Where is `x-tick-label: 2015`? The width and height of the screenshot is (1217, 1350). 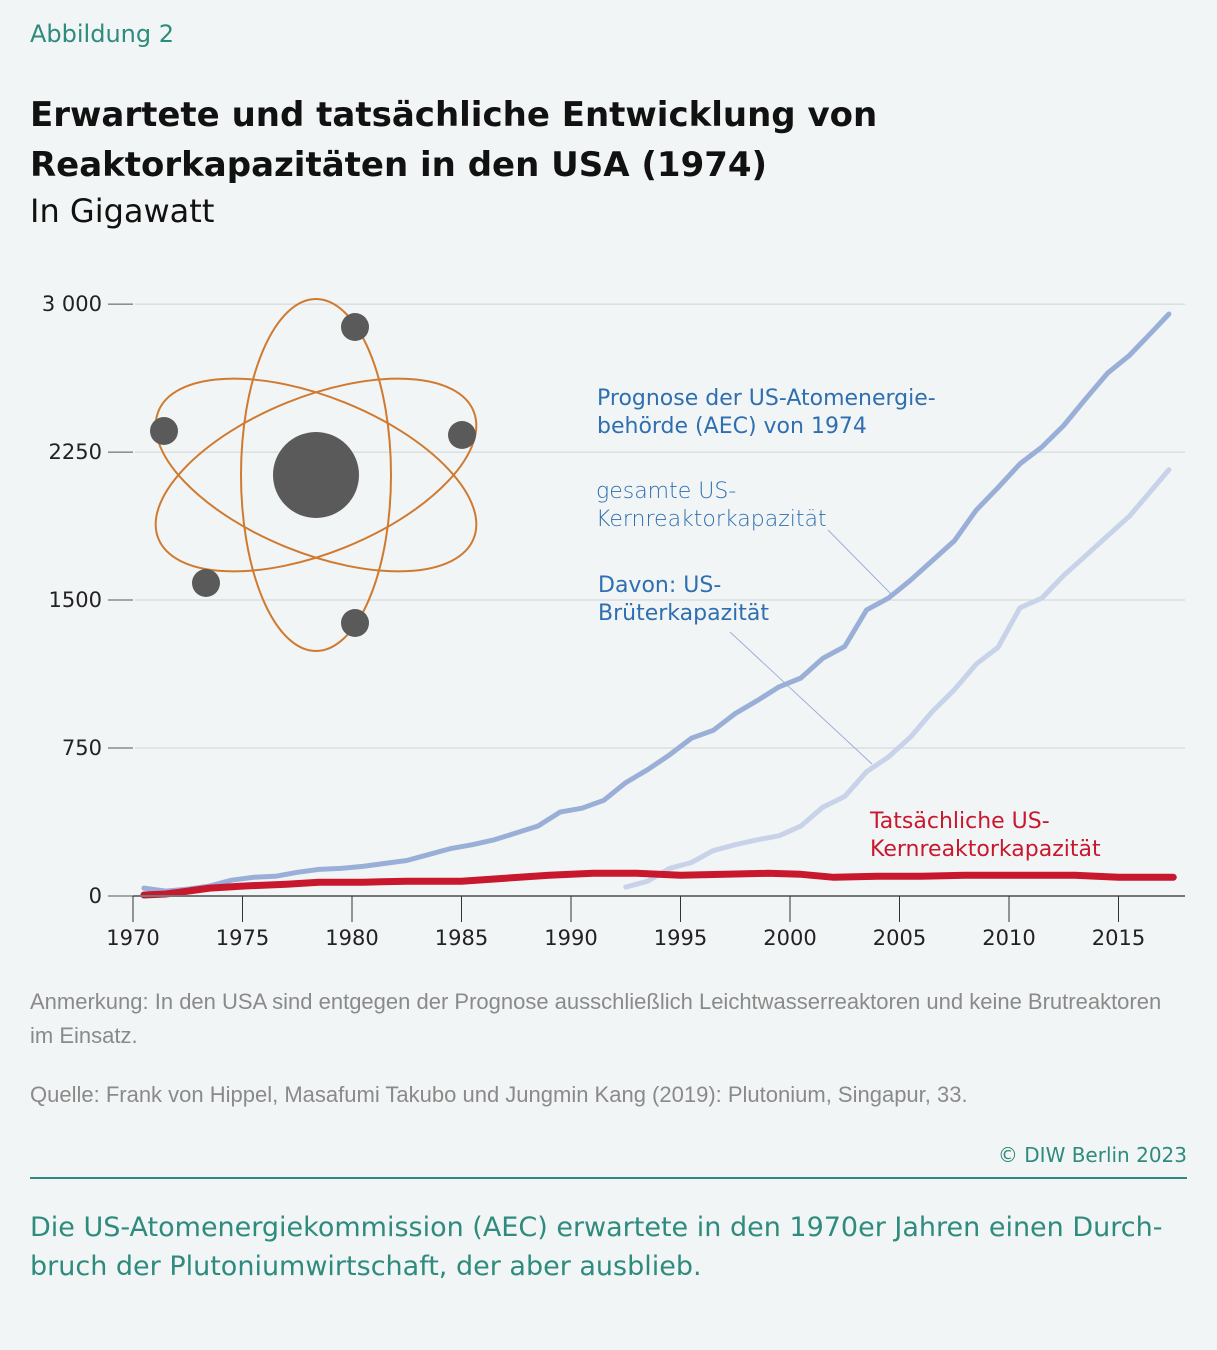 x-tick-label: 2015 is located at coordinates (1118, 938).